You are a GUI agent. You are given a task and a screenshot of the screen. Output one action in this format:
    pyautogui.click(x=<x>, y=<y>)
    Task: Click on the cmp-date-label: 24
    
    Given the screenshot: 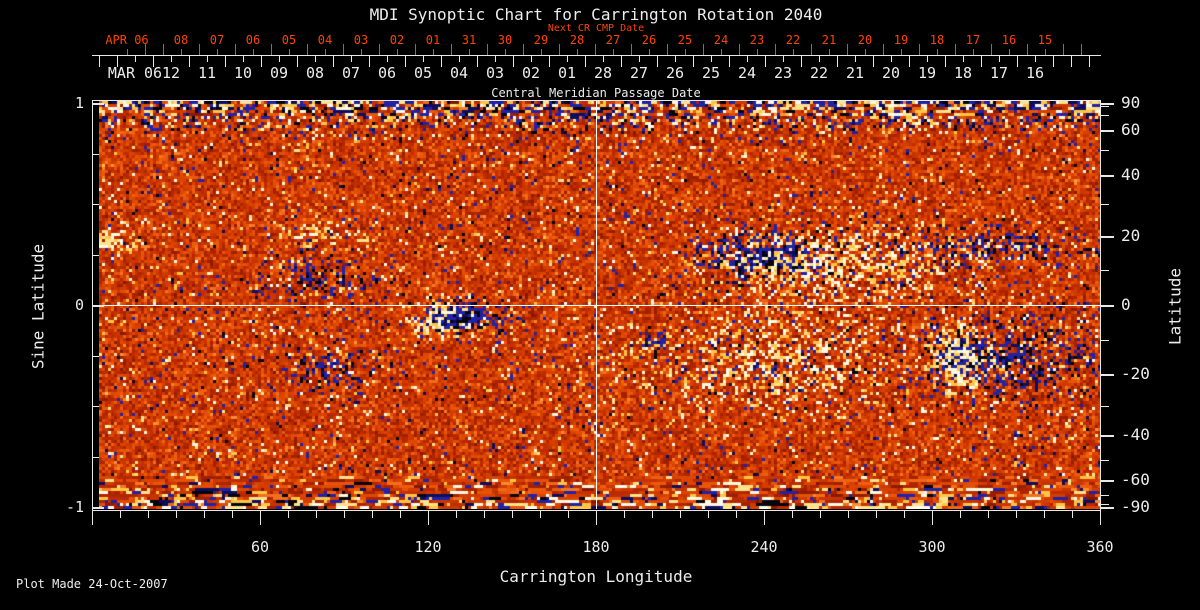 What is the action you would take?
    pyautogui.click(x=747, y=73)
    